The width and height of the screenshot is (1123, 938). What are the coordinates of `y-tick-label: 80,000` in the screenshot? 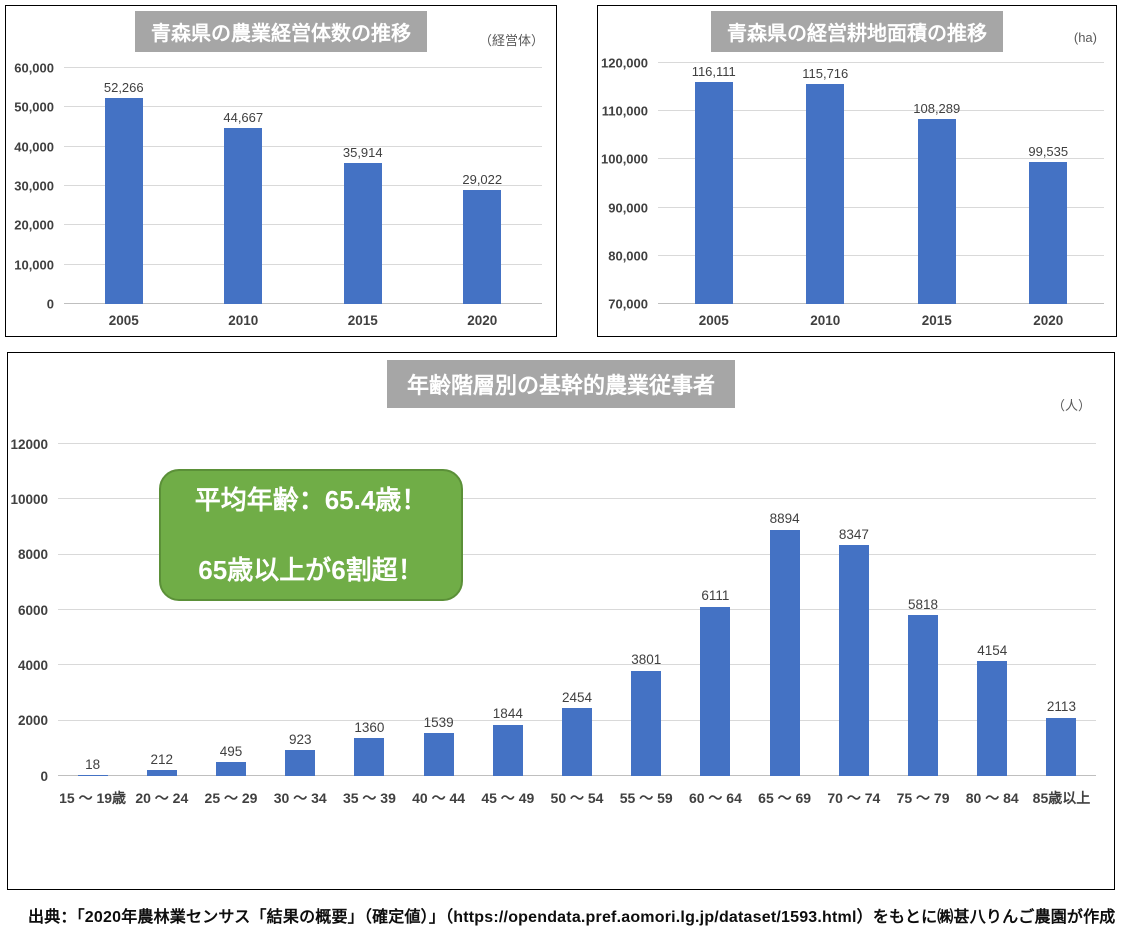 It's located at (628, 256).